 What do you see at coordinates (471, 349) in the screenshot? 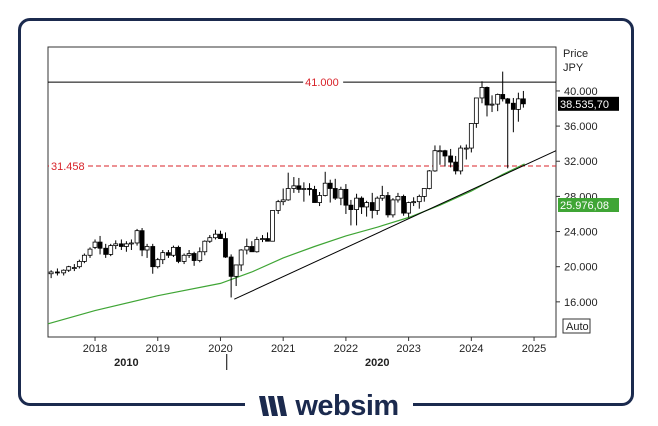
I see `x-tick-label: 2024` at bounding box center [471, 349].